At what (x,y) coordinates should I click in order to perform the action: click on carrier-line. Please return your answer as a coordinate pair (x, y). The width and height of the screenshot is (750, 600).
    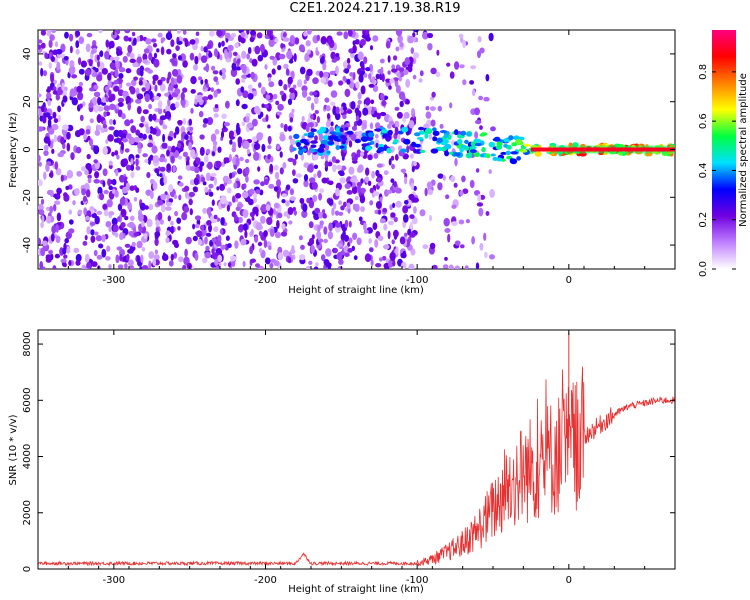
    Looking at the image, I should click on (602, 149).